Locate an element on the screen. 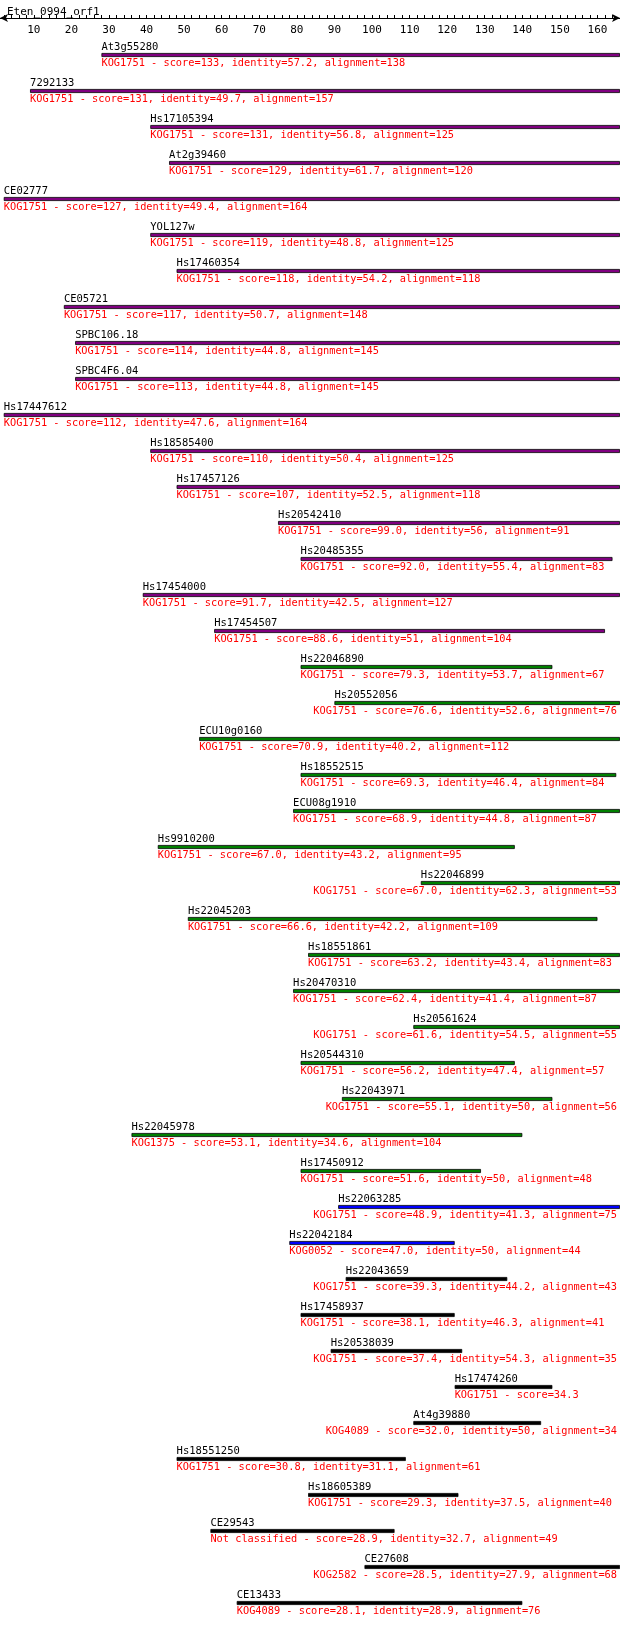 Image resolution: width=620 pixels, height=1625 pixels. data-label: KOG1751 - score=61.6, identity=54.5, alignment=55 is located at coordinates (465, 1034).